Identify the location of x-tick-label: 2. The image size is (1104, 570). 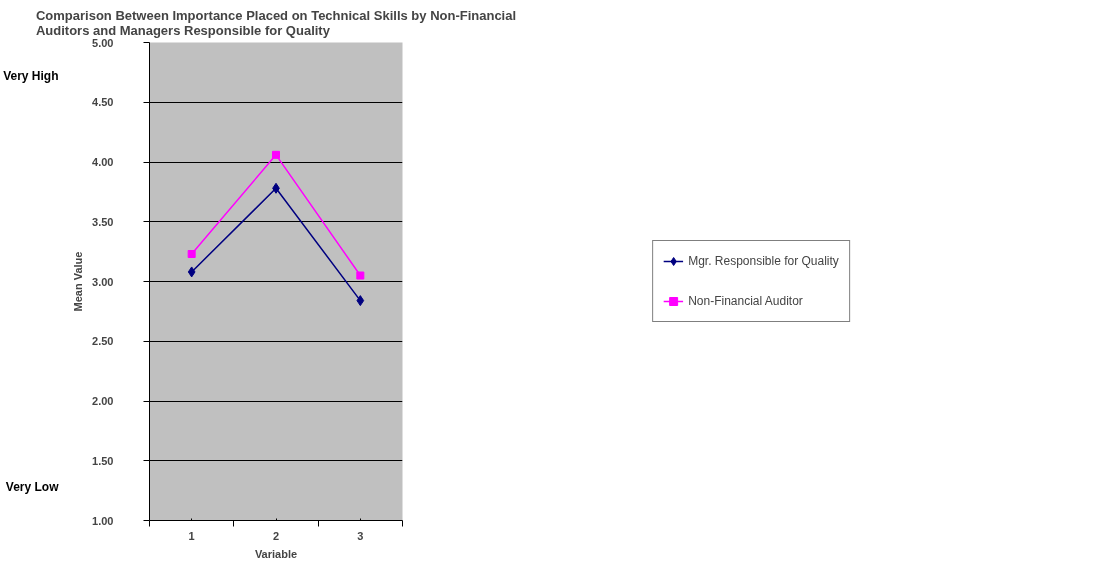
(276, 535).